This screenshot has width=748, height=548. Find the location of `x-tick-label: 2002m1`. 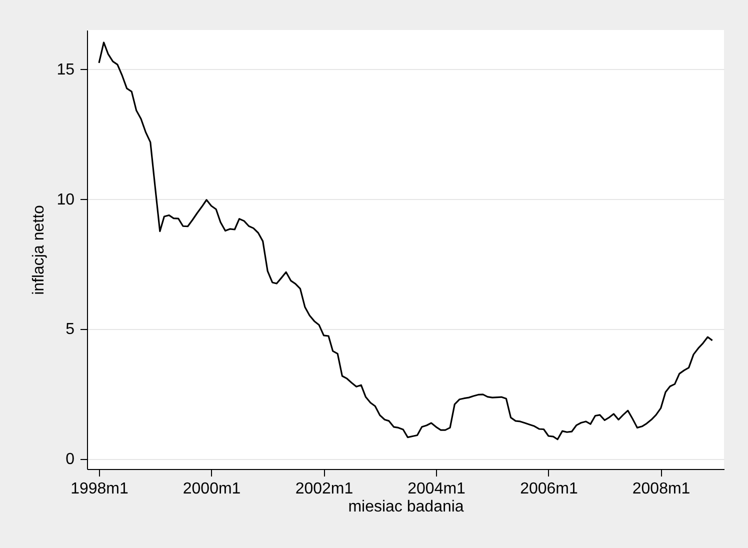

x-tick-label: 2002m1 is located at coordinates (324, 489).